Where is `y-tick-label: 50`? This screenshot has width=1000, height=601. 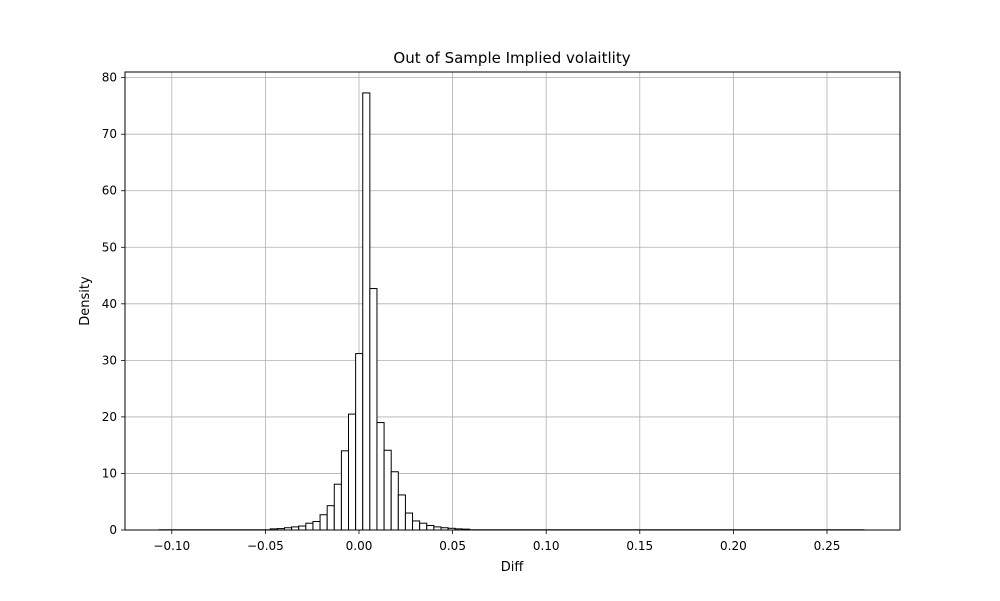
y-tick-label: 50 is located at coordinates (109, 247).